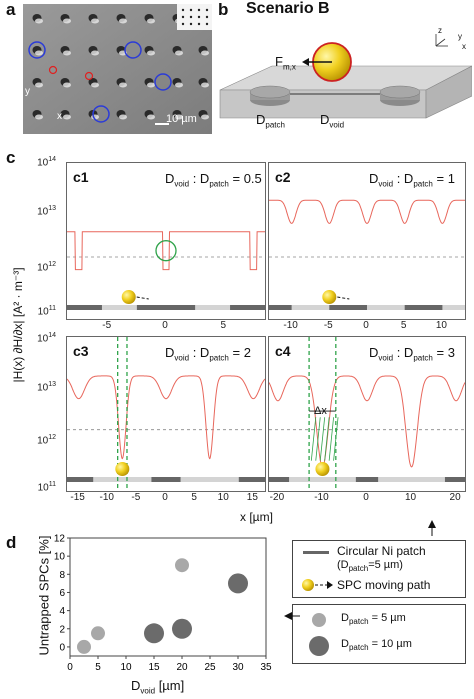 The width and height of the screenshot is (474, 699). Describe the element at coordinates (283, 351) in the screenshot. I see `plot-c4-label: c4` at that location.